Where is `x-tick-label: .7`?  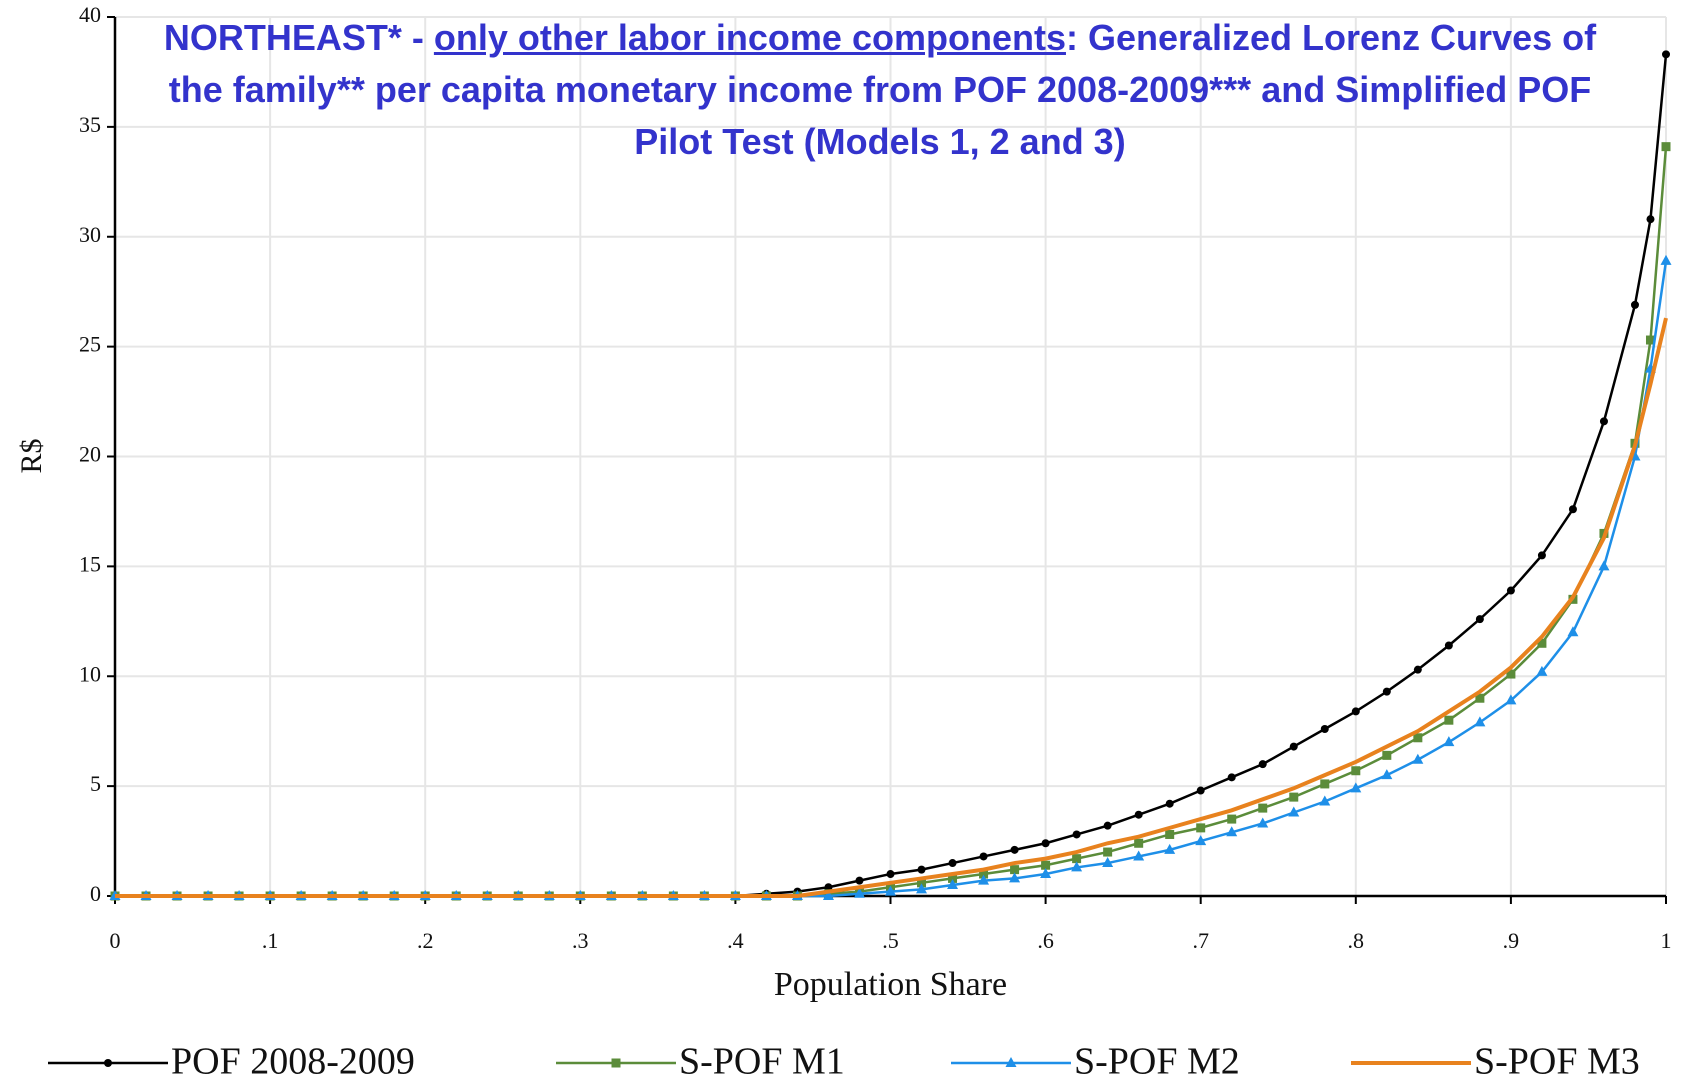
x-tick-label: .7 is located at coordinates (1200, 940).